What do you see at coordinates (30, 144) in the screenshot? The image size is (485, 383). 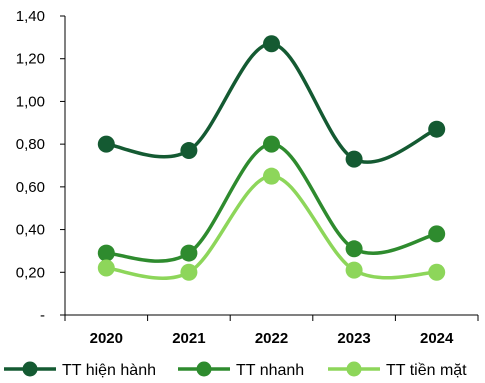 I see `y-tick-label: 0,80` at bounding box center [30, 144].